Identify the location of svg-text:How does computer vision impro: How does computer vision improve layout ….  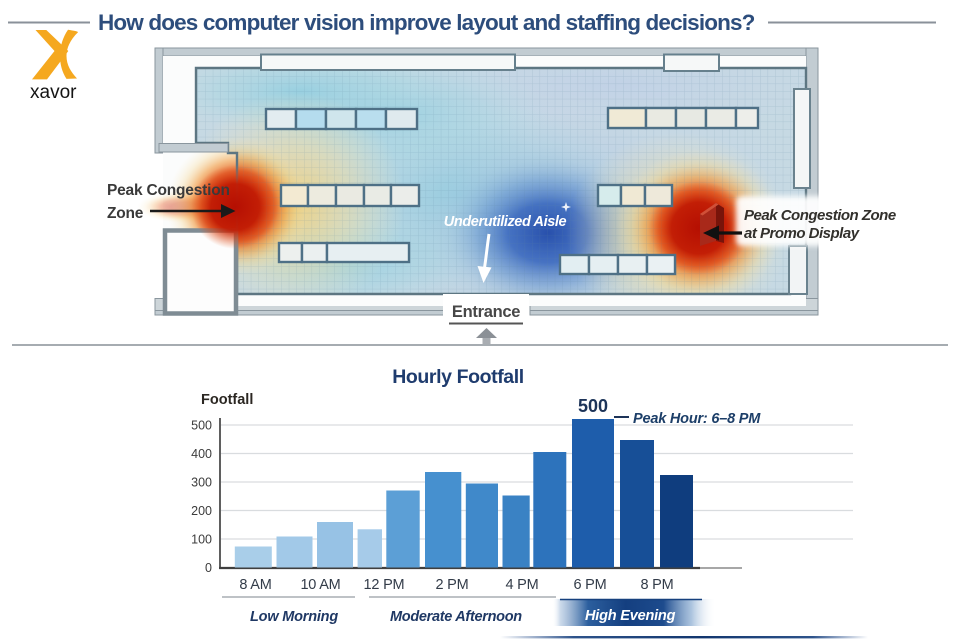
(426, 22).